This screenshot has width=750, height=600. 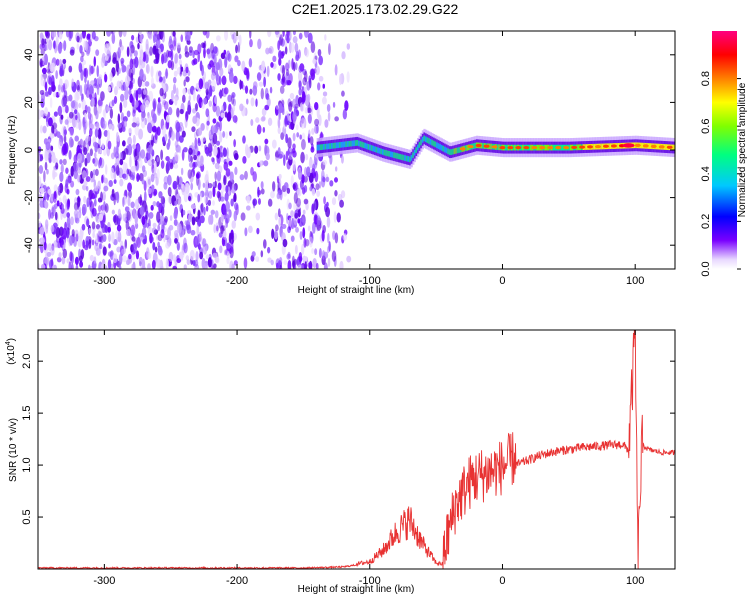 I want to click on spectrogram-ytick-label: 40, so click(x=29, y=55).